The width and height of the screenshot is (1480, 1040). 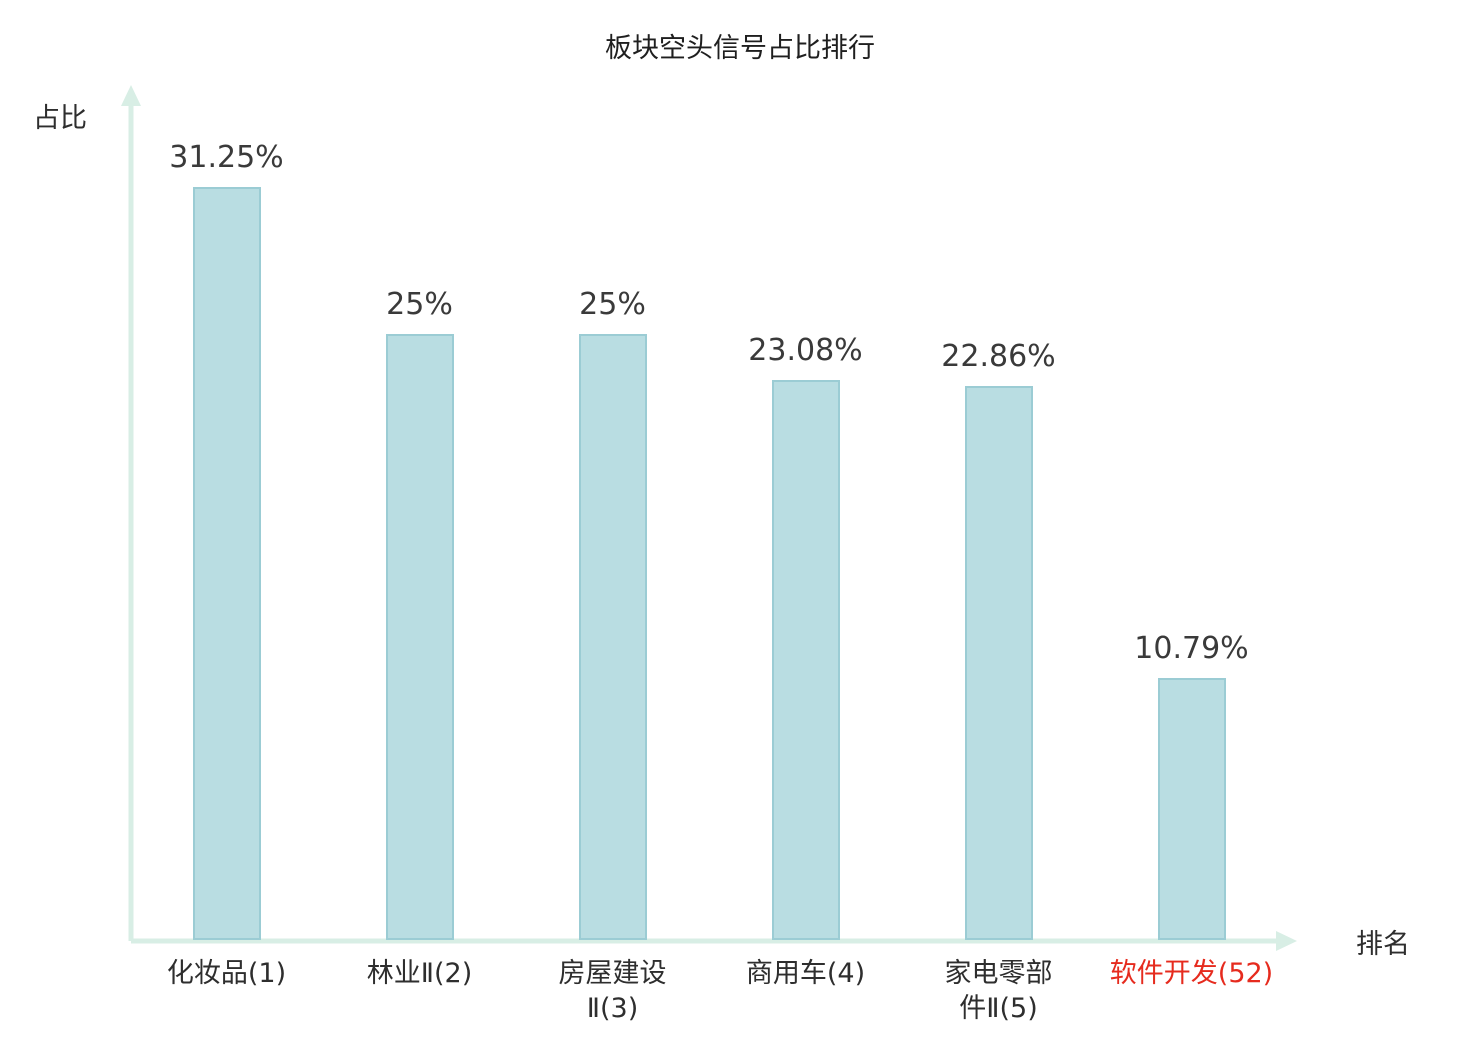 I want to click on bar-group: 25% 林业Ⅱ(2), so click(x=419, y=564).